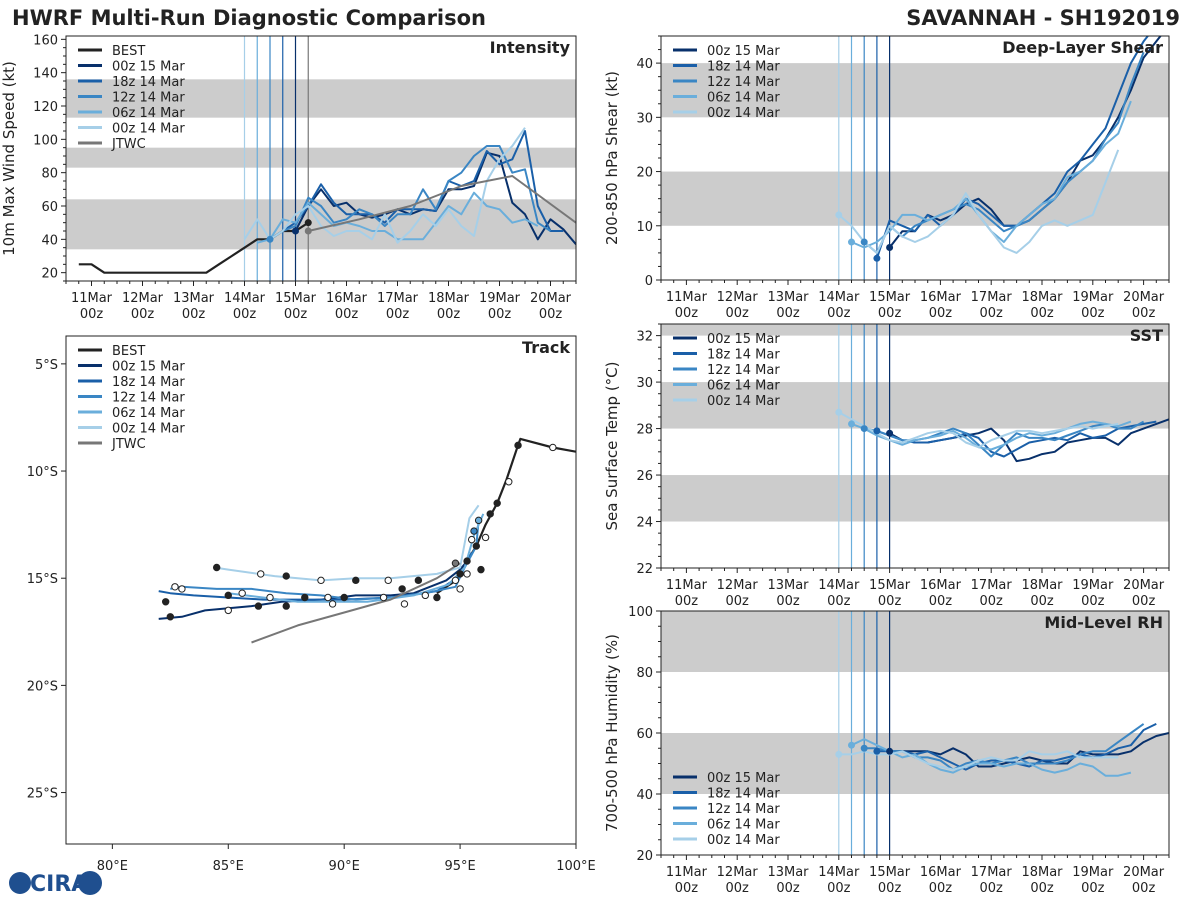 This screenshot has height=900, width=1200. Describe the element at coordinates (738, 872) in the screenshot. I see `rh-xtick-day: 12Mar` at that location.